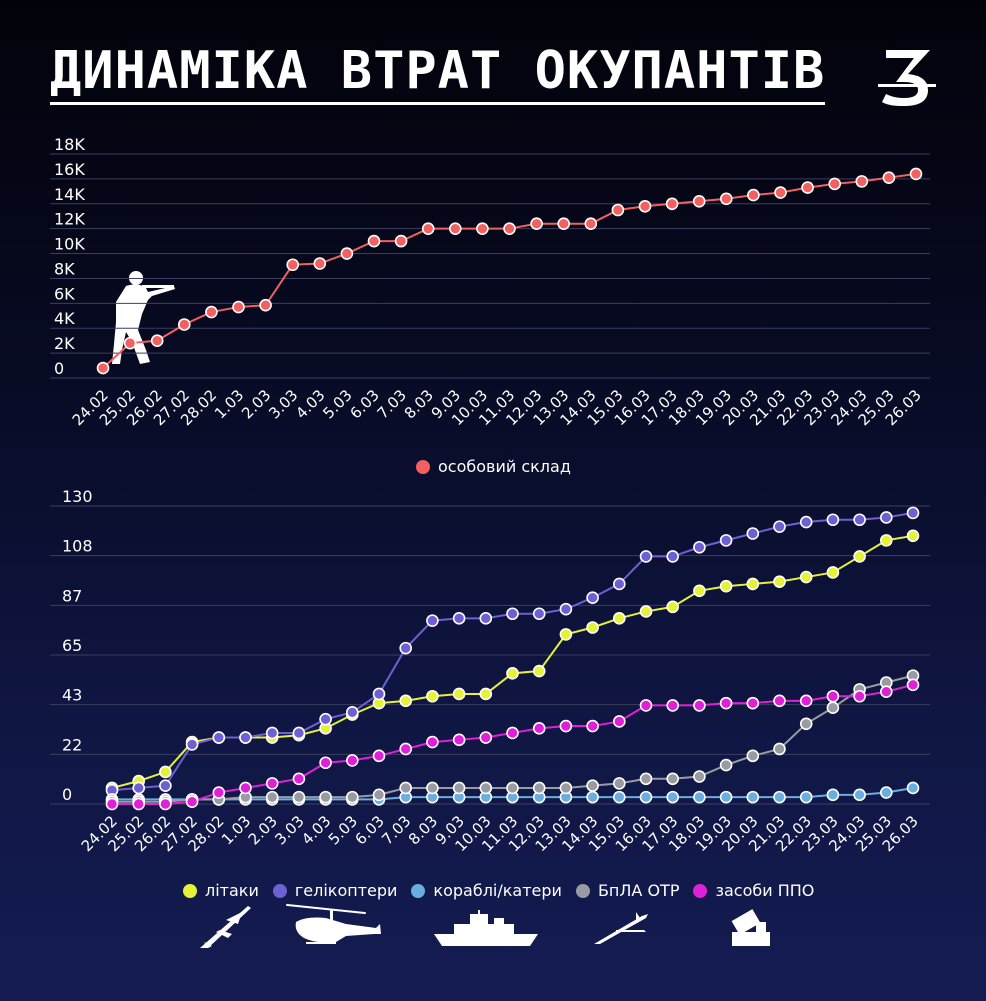 The width and height of the screenshot is (986, 1001). I want to click on helicopter-icon, so click(333, 923).